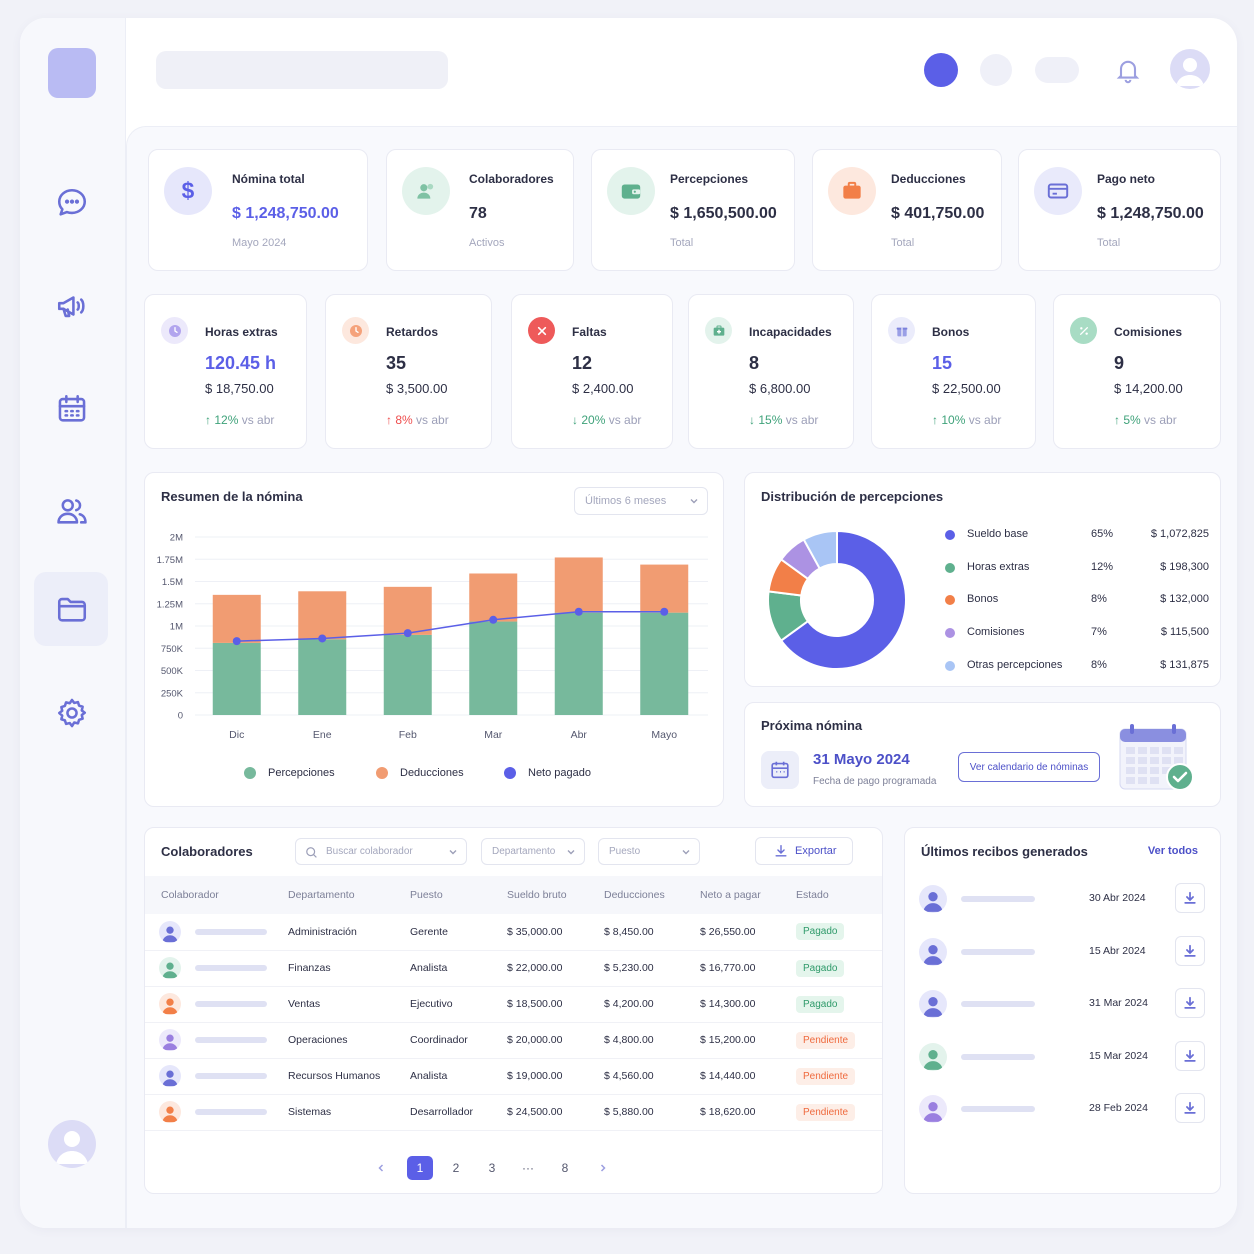 Image resolution: width=1254 pixels, height=1254 pixels. What do you see at coordinates (938, 213) in the screenshot?
I see `kpi-value: $ 401,750.00` at bounding box center [938, 213].